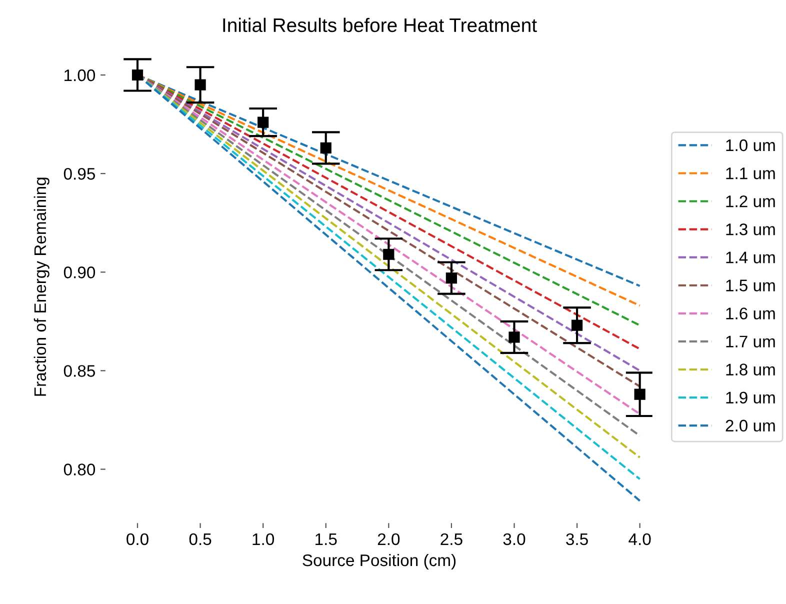 This screenshot has width=786, height=604. I want to click on x-tick-label: 0.0, so click(137, 539).